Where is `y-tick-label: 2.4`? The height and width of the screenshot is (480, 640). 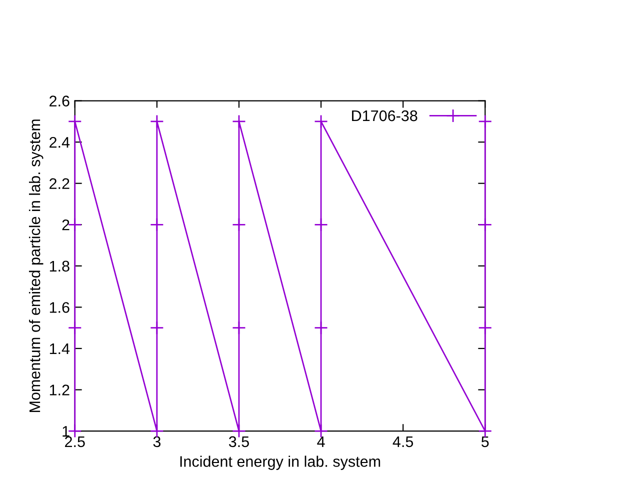 y-tick-label: 2.4 is located at coordinates (60, 142).